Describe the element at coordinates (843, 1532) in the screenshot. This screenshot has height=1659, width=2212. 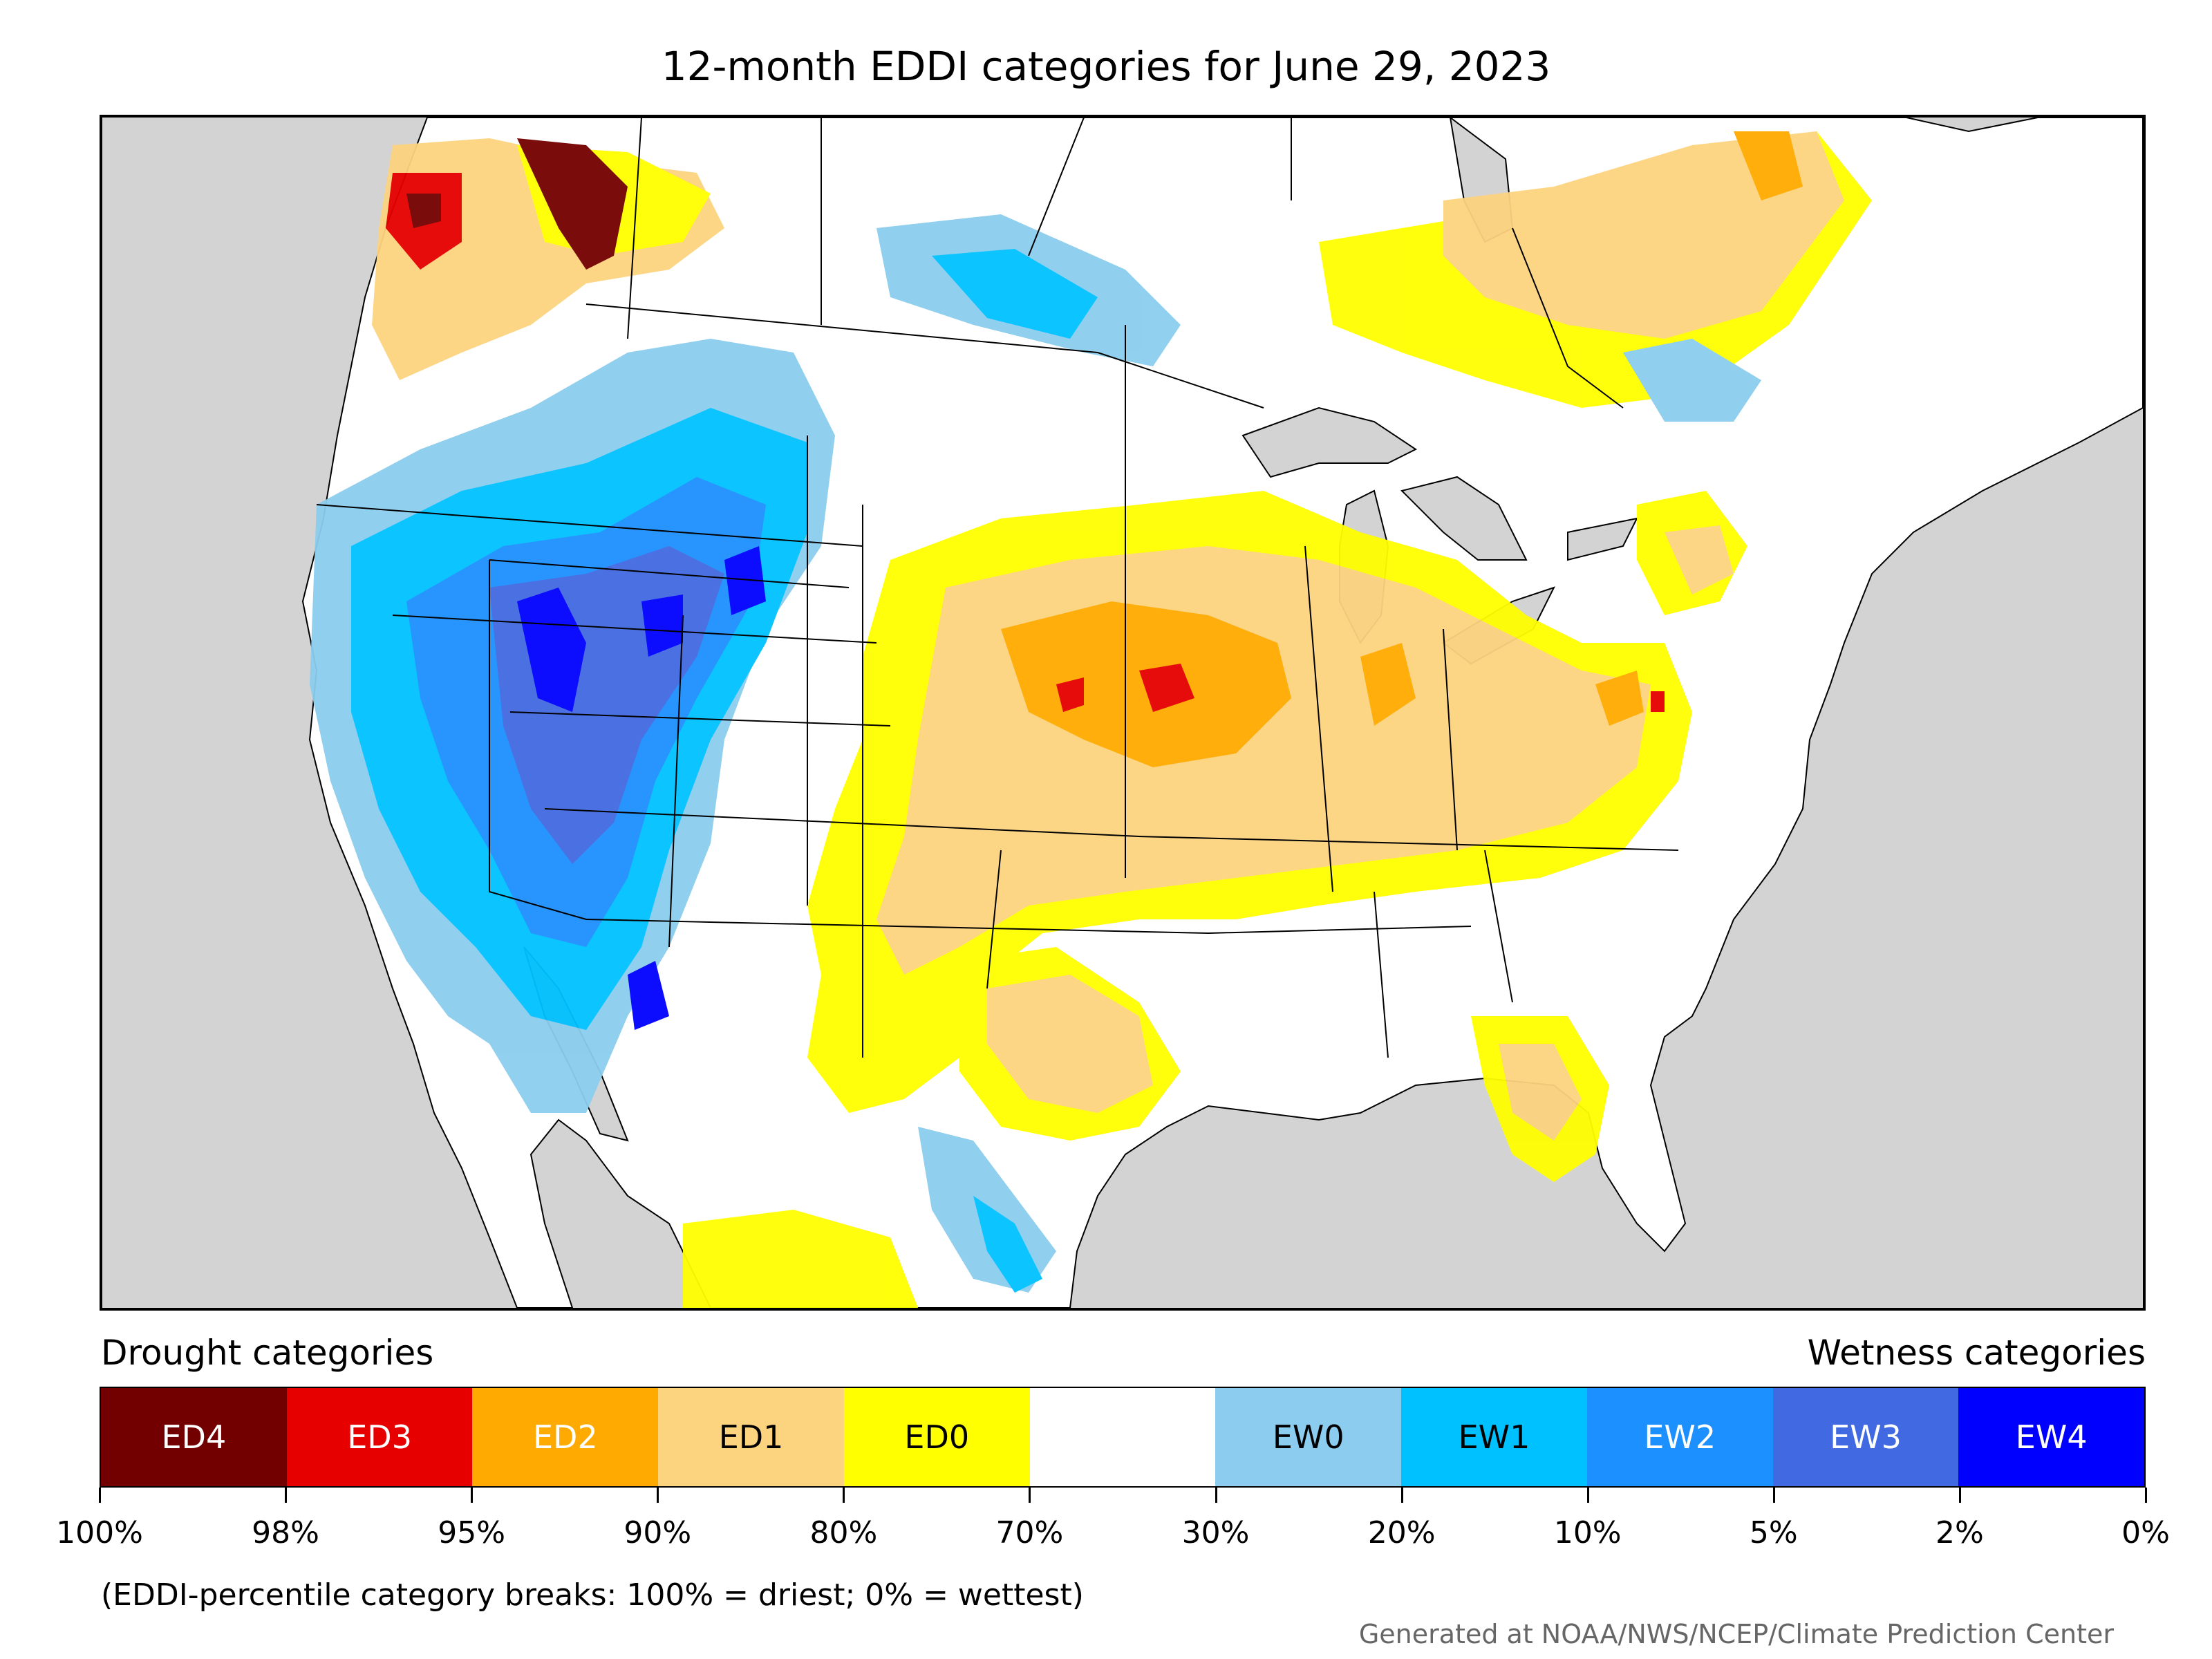
I see `colorbar-tick-label: 80%` at that location.